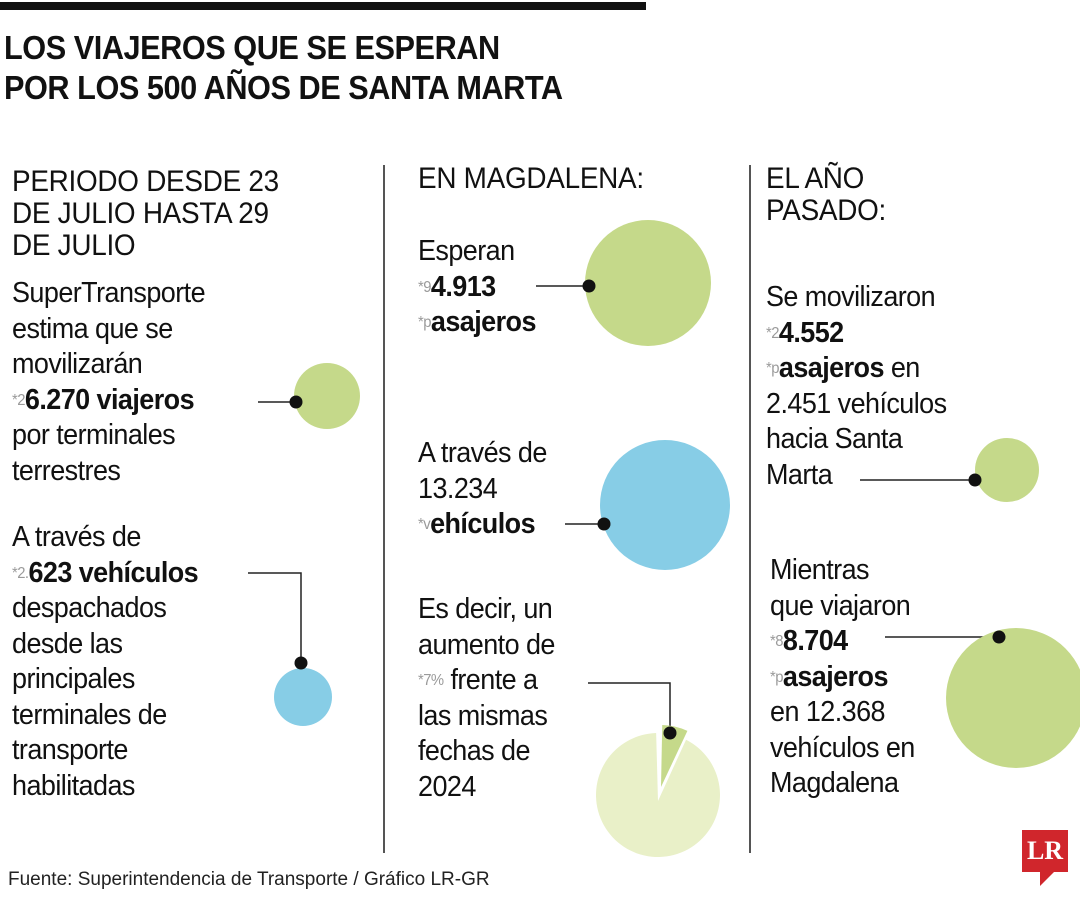 This screenshot has height=900, width=1080. Describe the element at coordinates (834, 783) in the screenshot. I see `text-segment: Magdalena` at that location.